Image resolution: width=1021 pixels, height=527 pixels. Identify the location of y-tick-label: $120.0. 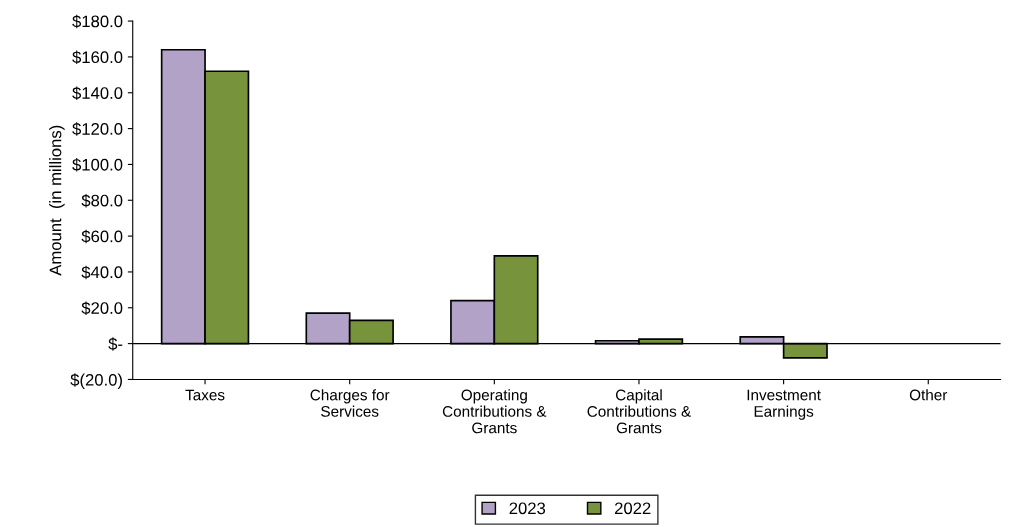
(97, 129).